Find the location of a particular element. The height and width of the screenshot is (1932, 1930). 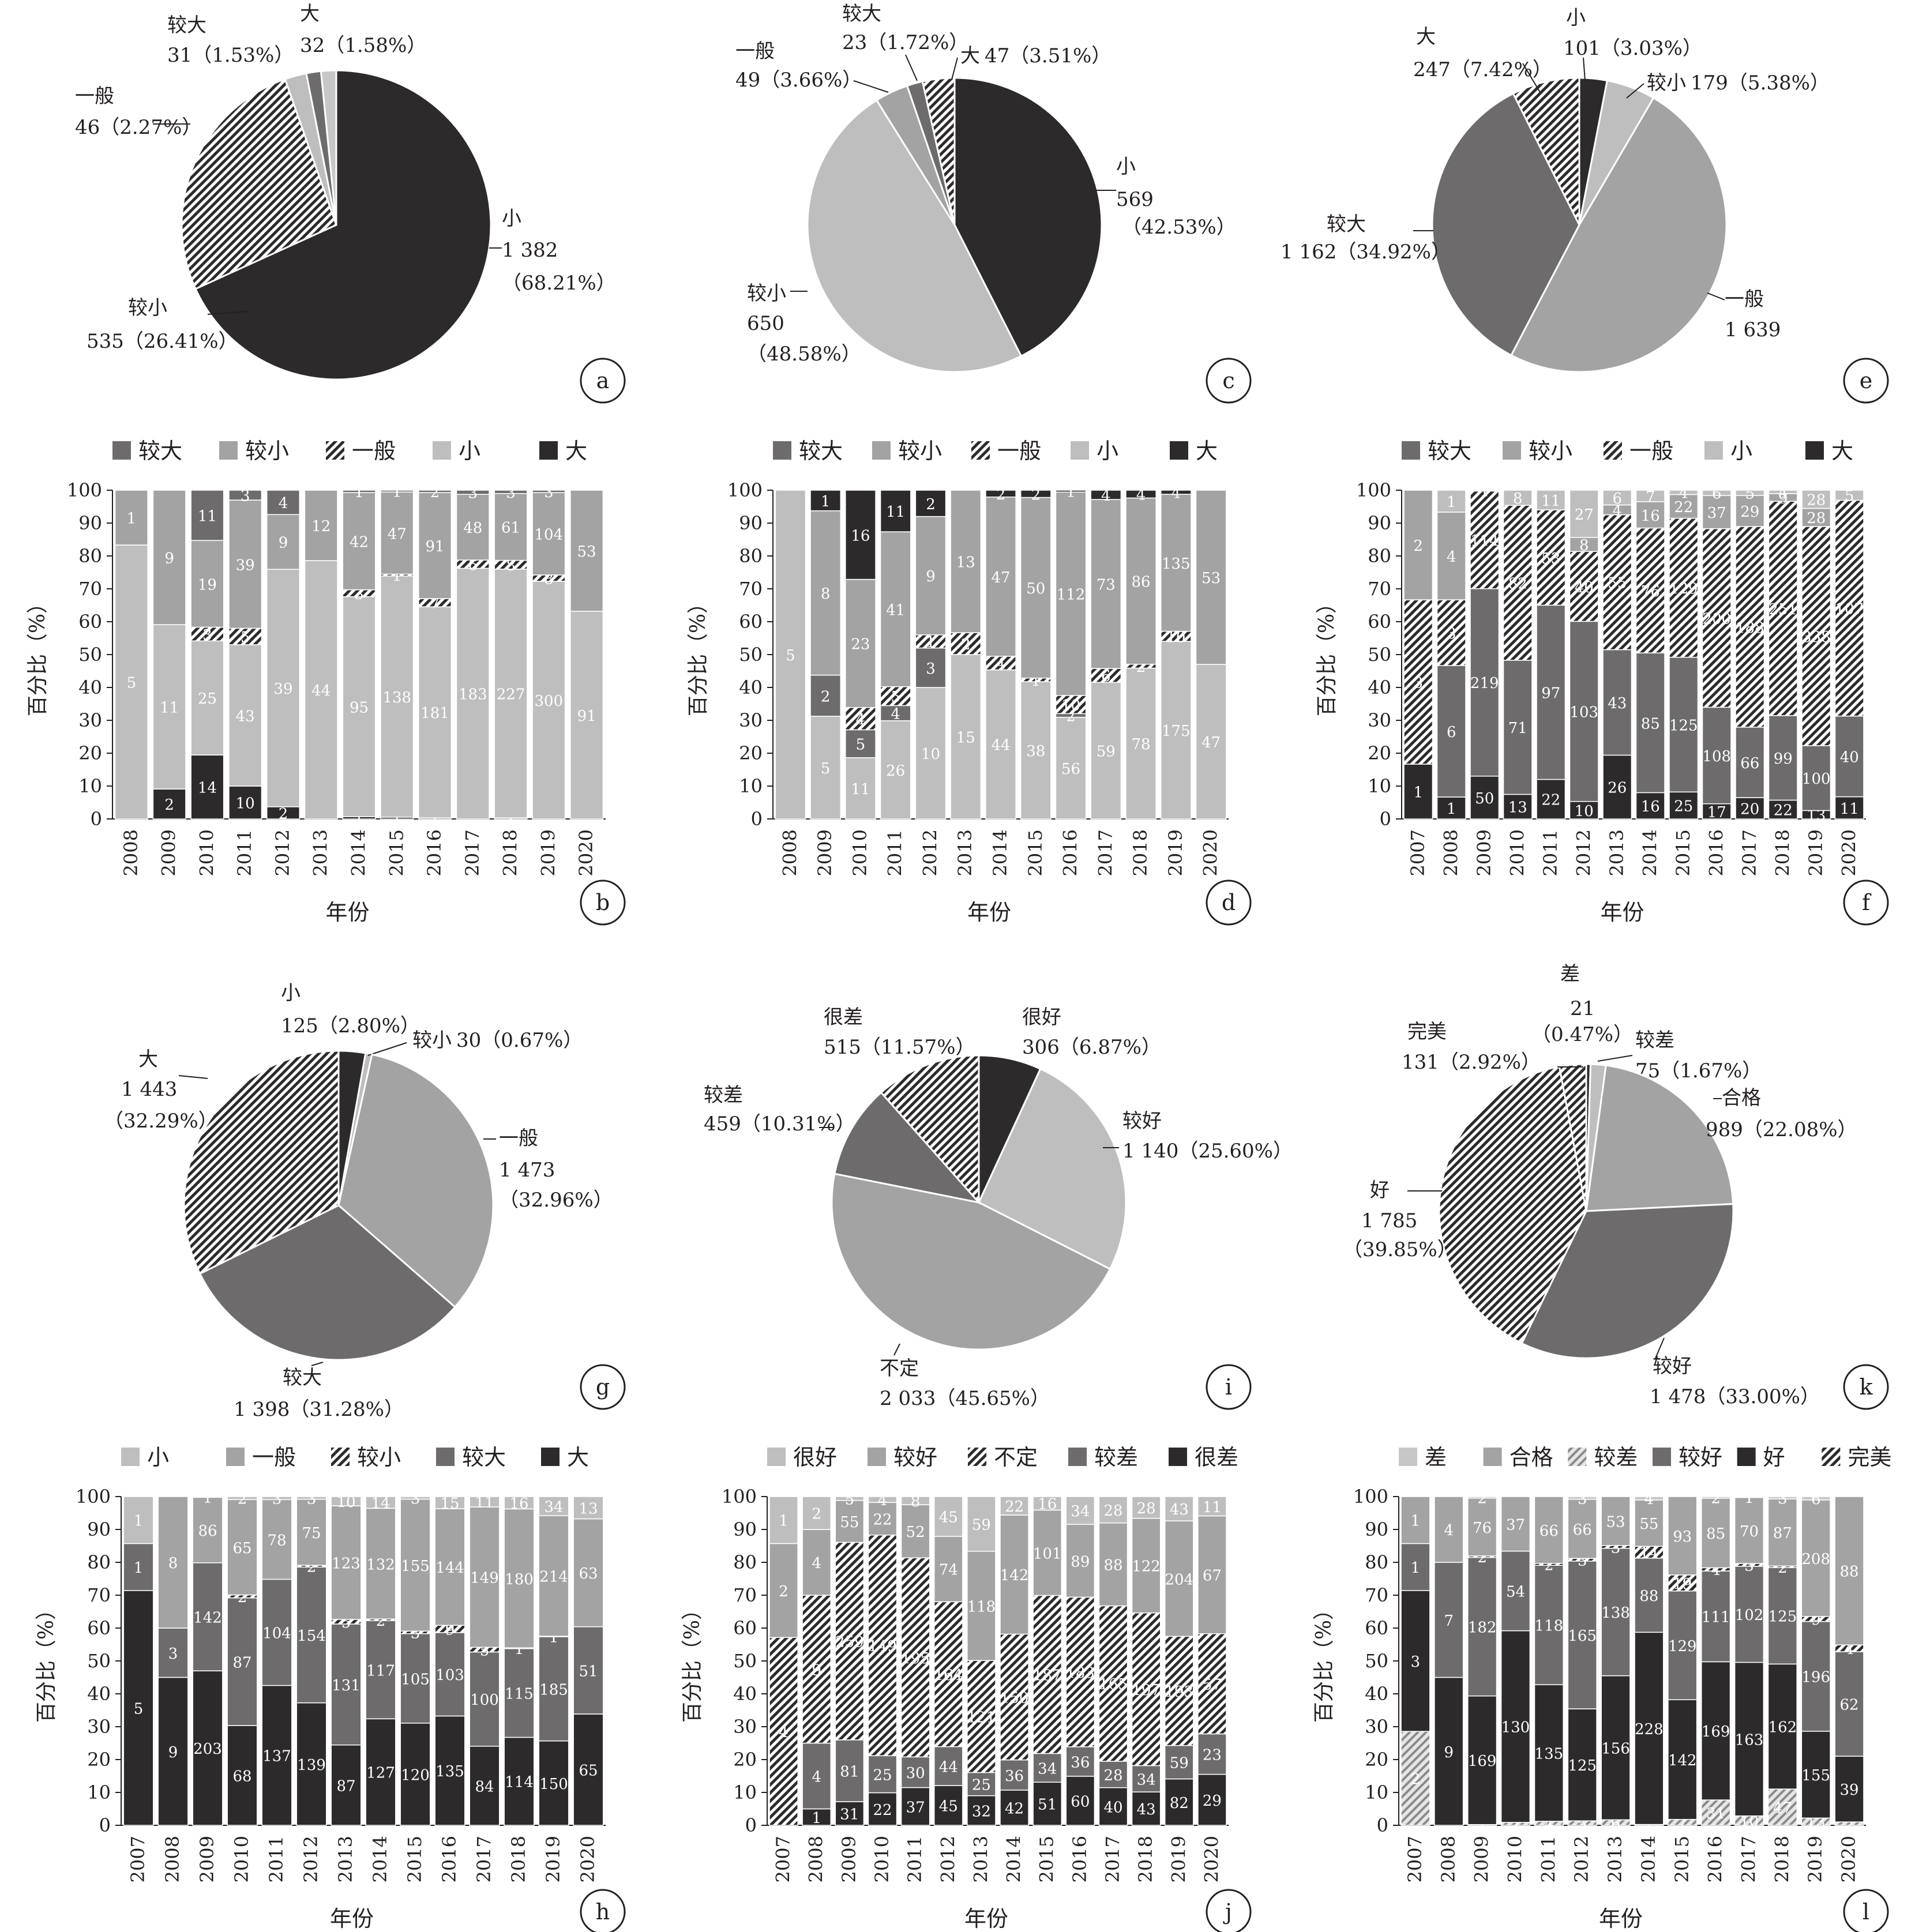

bar-value-l-合格-2020: 88 is located at coordinates (1850, 1572).